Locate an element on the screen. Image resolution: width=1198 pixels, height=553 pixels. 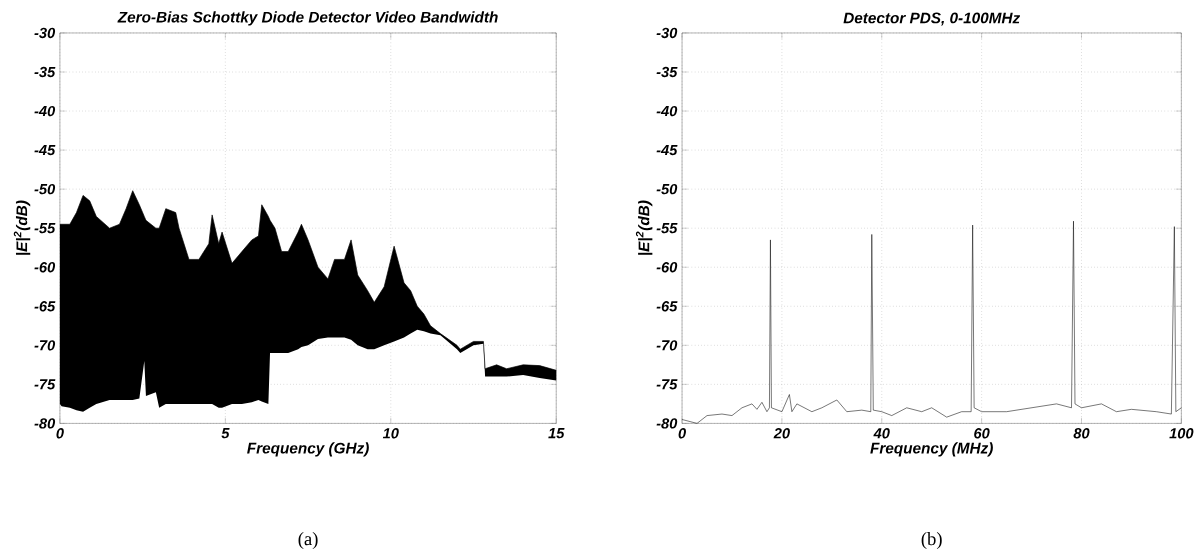
x-tick-label: 5 is located at coordinates (225, 433).